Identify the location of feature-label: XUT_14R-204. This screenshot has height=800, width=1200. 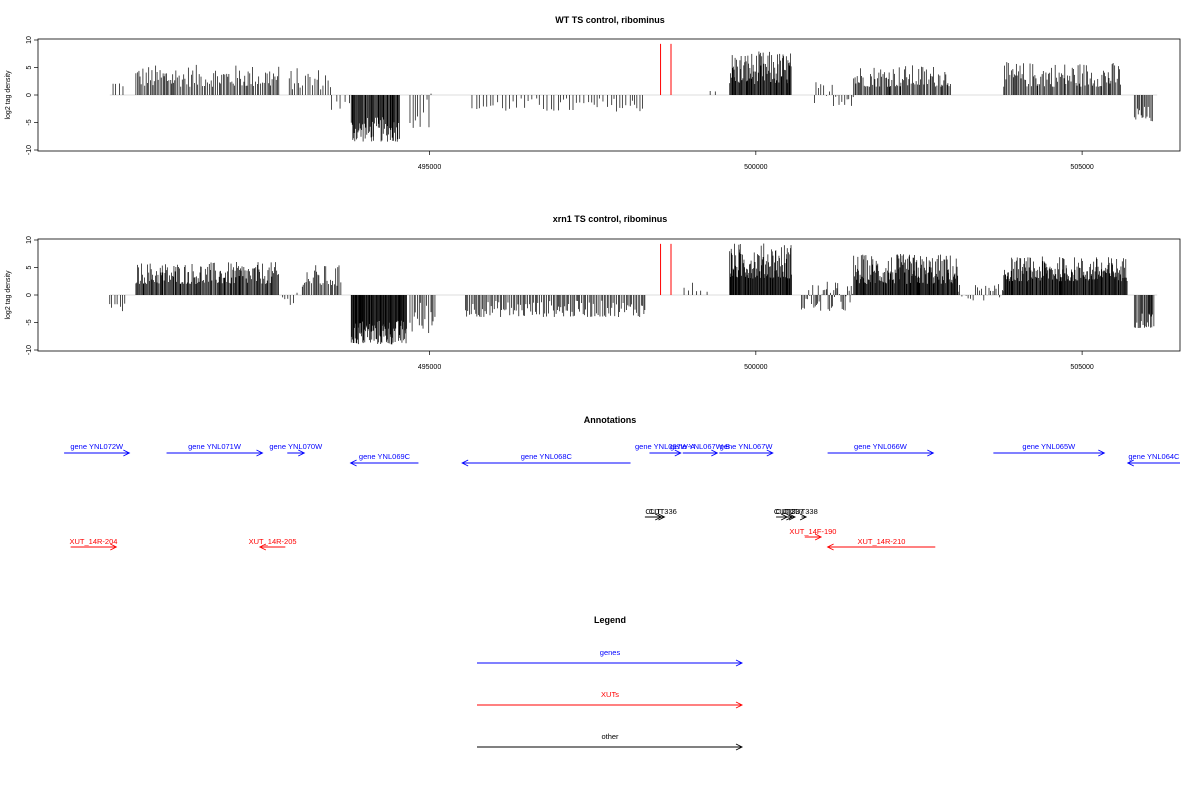
(93, 541).